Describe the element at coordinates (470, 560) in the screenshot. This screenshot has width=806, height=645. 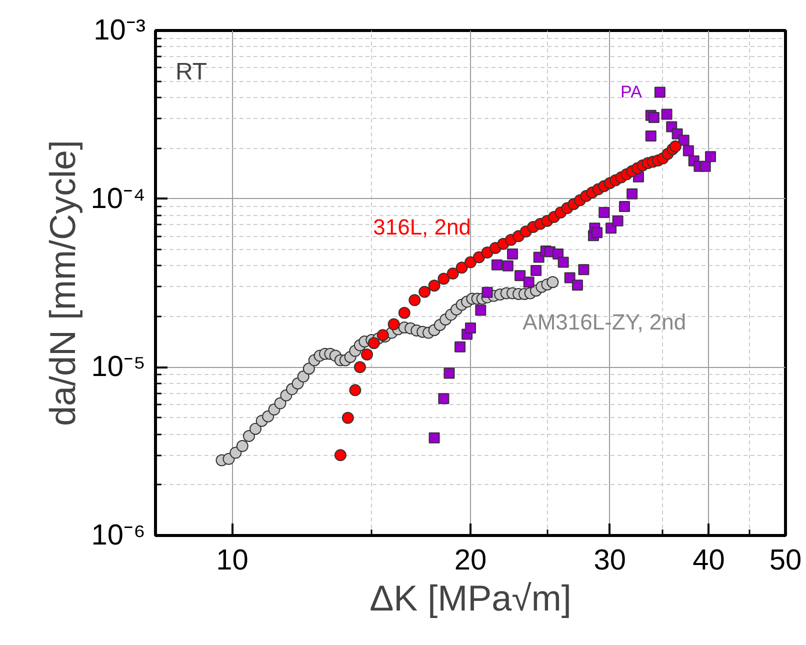
I see `x-tick-label: 20` at that location.